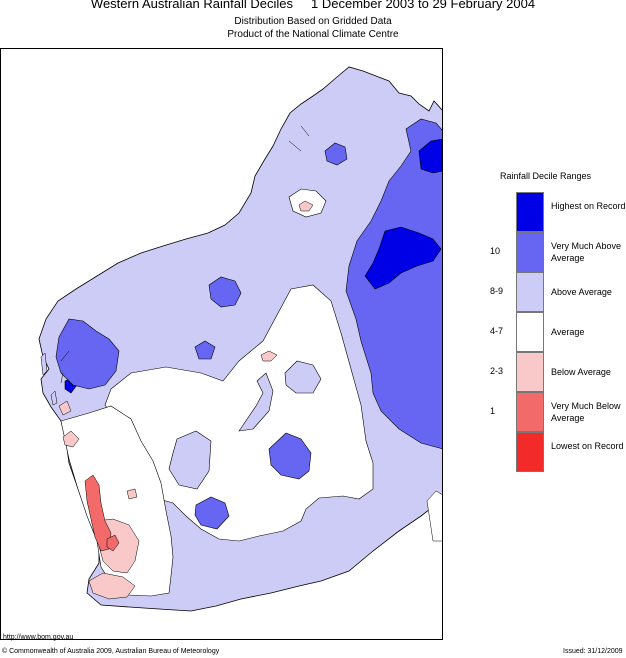 The image size is (626, 658). Describe the element at coordinates (581, 372) in the screenshot. I see `legend-label-4: Below Average` at that location.